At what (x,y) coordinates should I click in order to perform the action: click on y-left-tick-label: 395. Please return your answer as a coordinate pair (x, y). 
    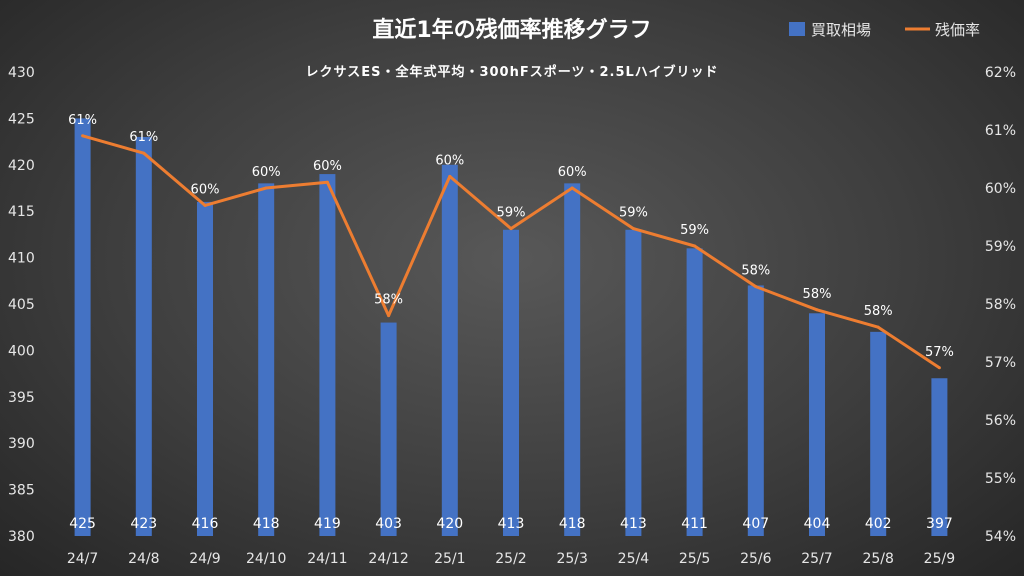
    Looking at the image, I should click on (21, 398).